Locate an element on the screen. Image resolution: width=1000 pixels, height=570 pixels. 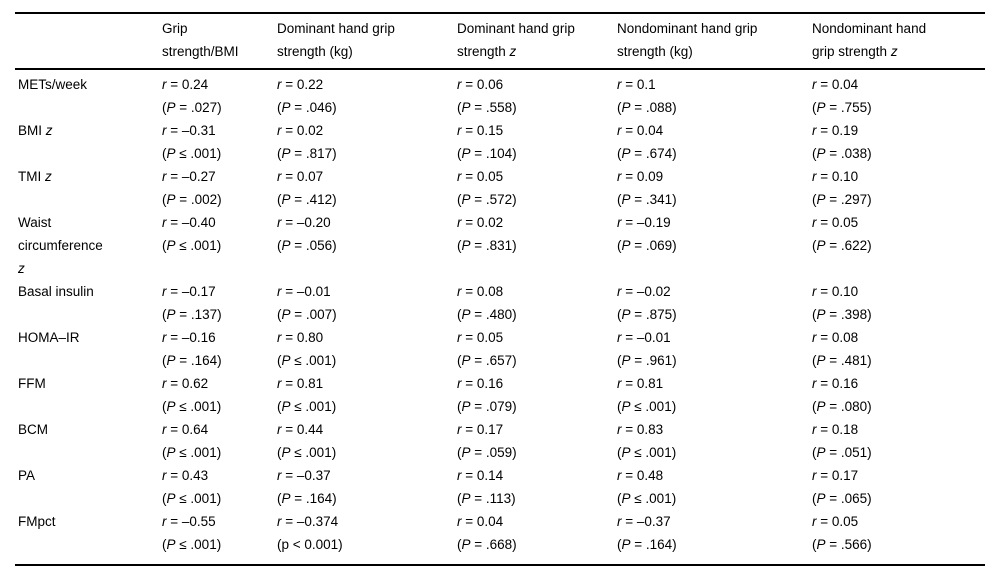
p-value: (P = .831) is located at coordinates (487, 245).